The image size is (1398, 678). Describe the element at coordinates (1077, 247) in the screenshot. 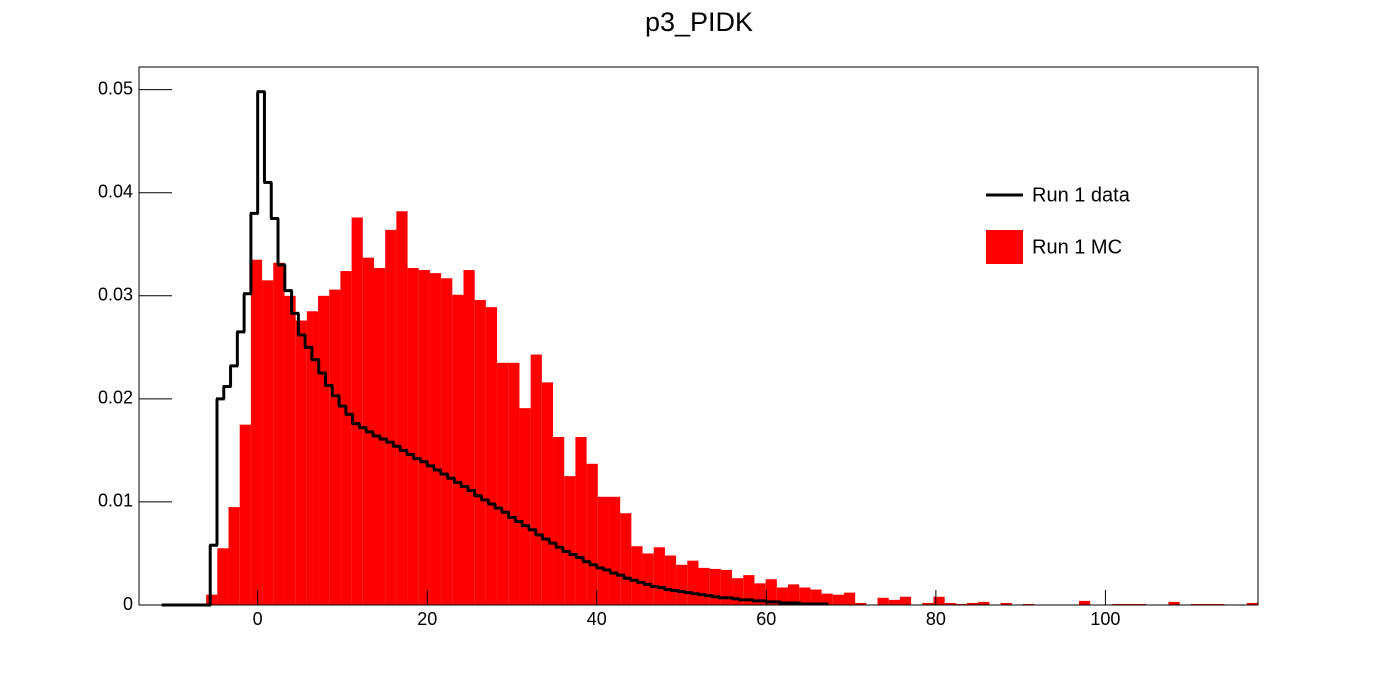

I see `legend-label: Run 1 MC` at that location.